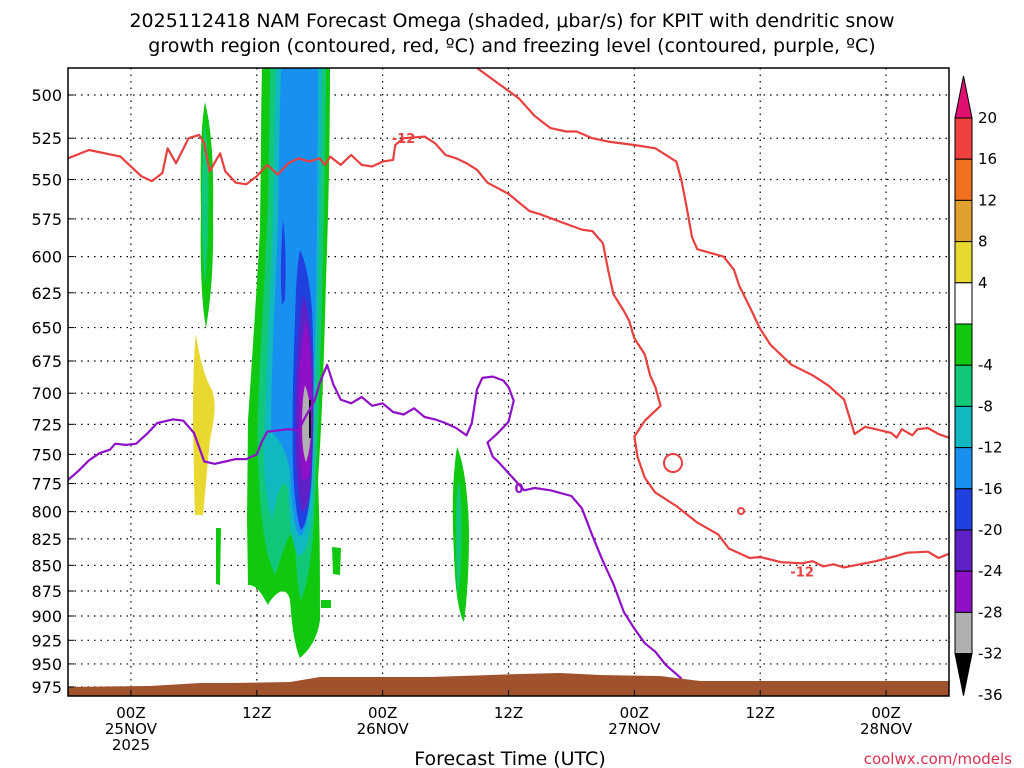  What do you see at coordinates (990, 448) in the screenshot?
I see `colorbar-label: -12` at bounding box center [990, 448].